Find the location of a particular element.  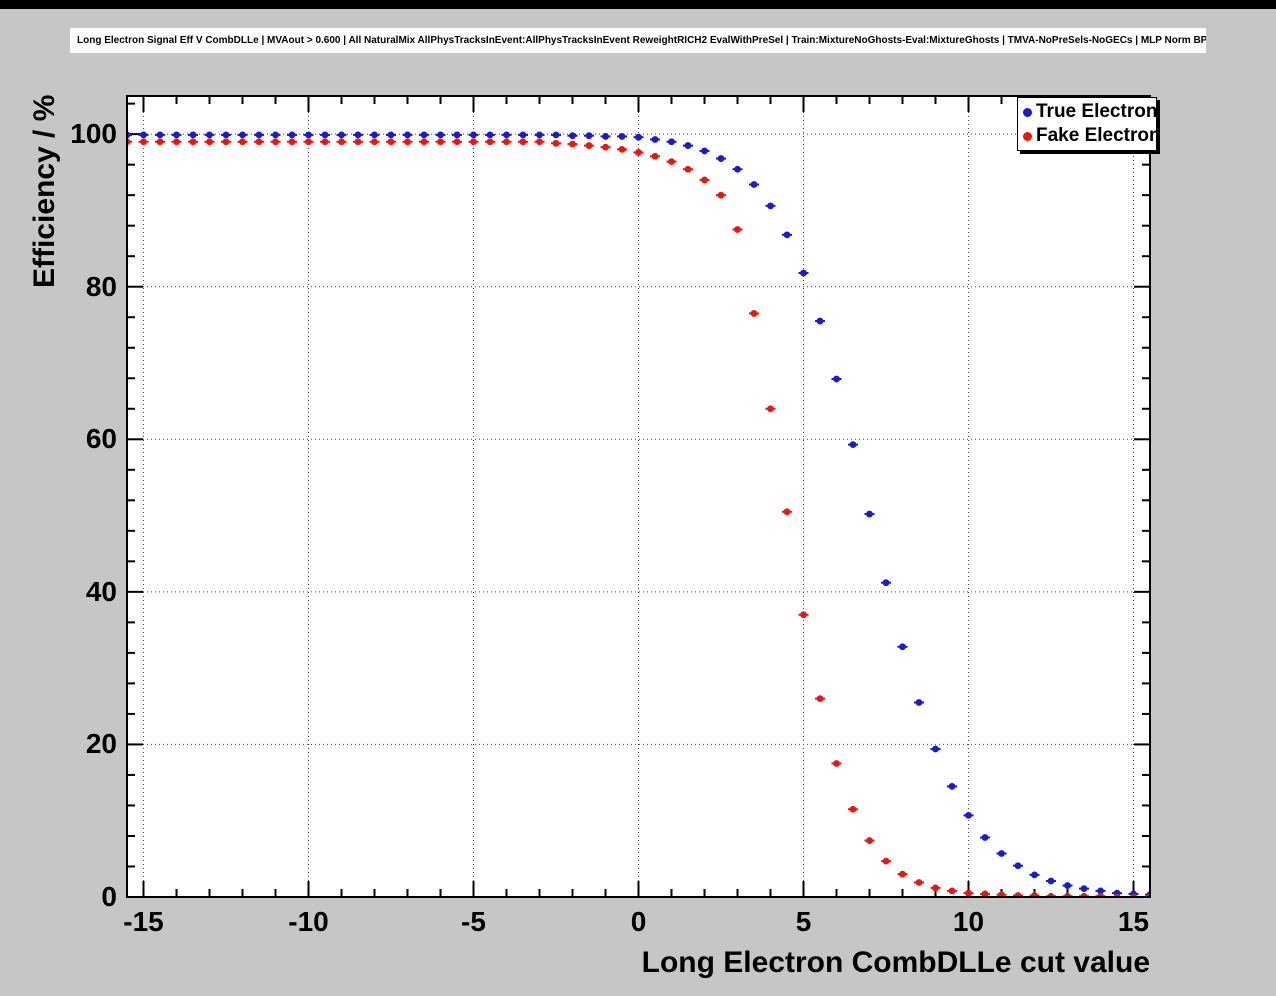

x-tick-label: -15 is located at coordinates (143, 921).